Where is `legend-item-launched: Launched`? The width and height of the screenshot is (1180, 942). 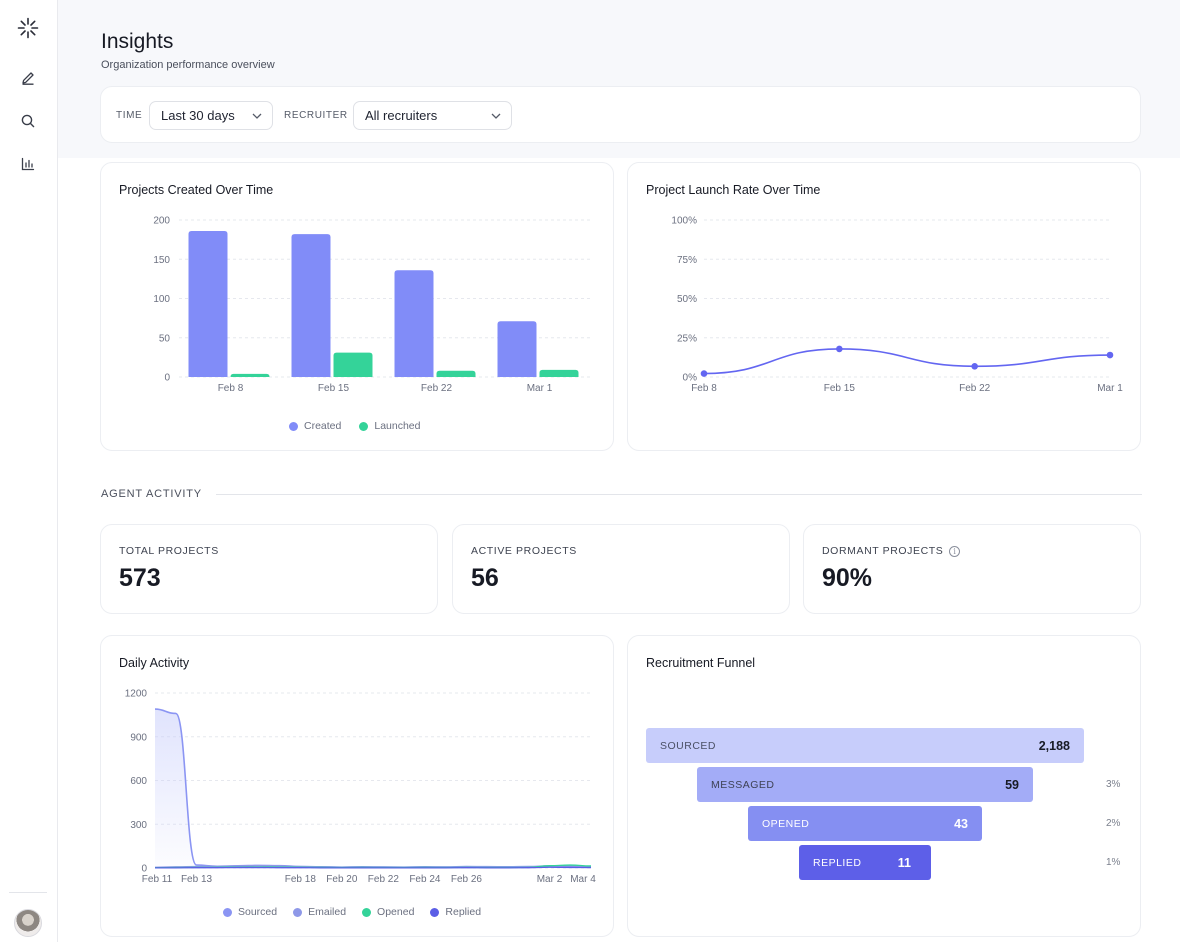 legend-item-launched: Launched is located at coordinates (390, 426).